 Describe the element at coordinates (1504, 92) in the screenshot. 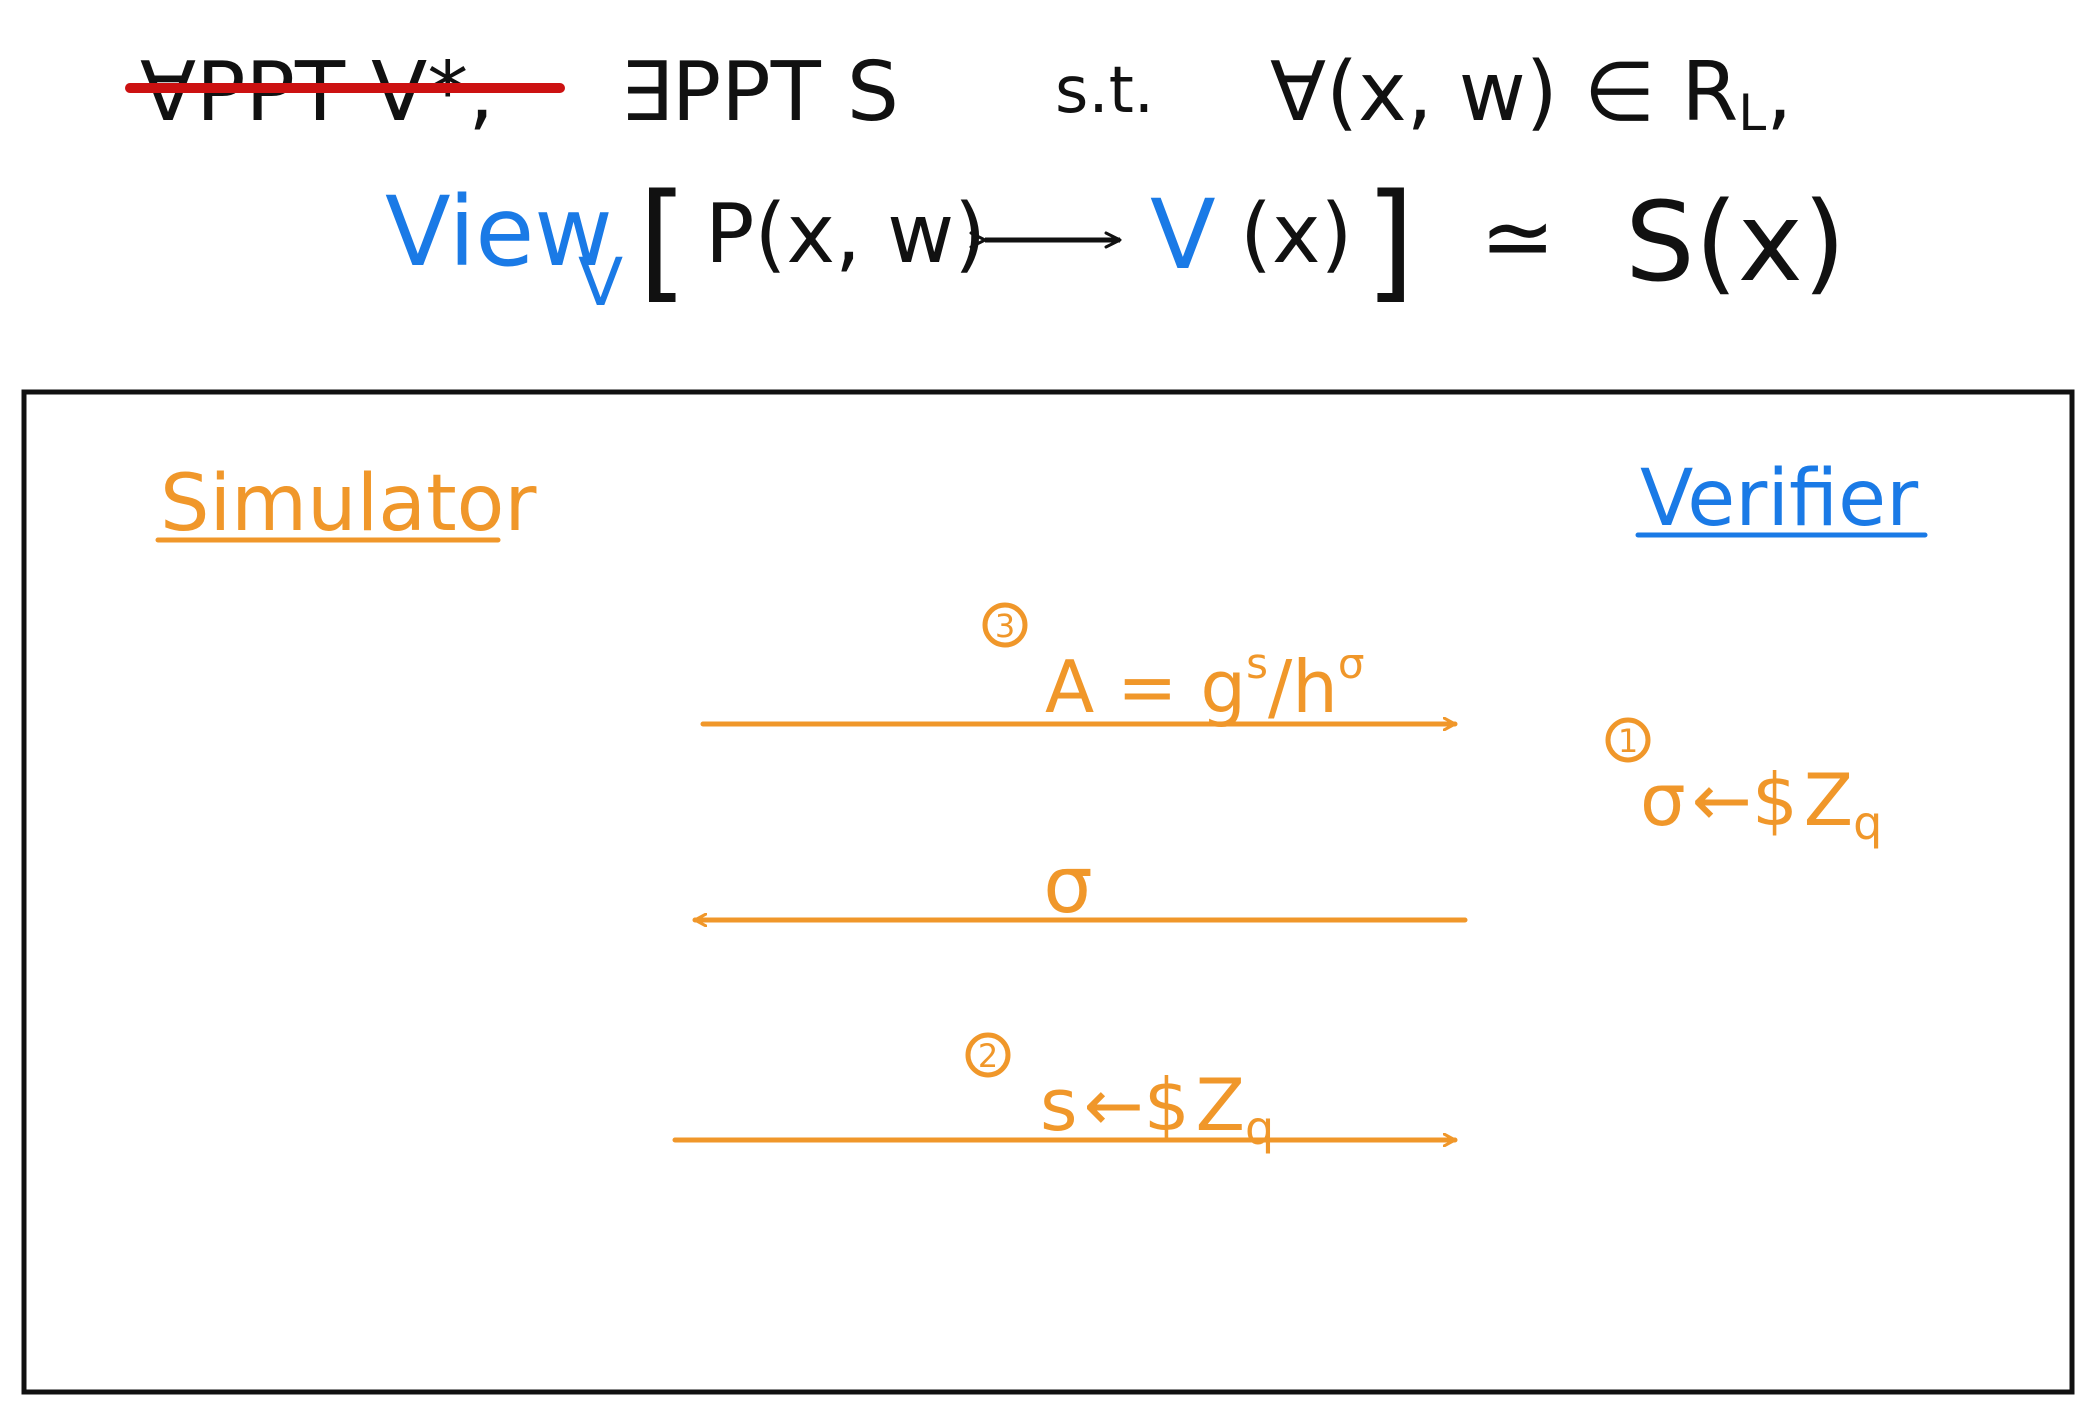

I see `for-all-relation-main: ∀(x, w) ∈ R` at that location.